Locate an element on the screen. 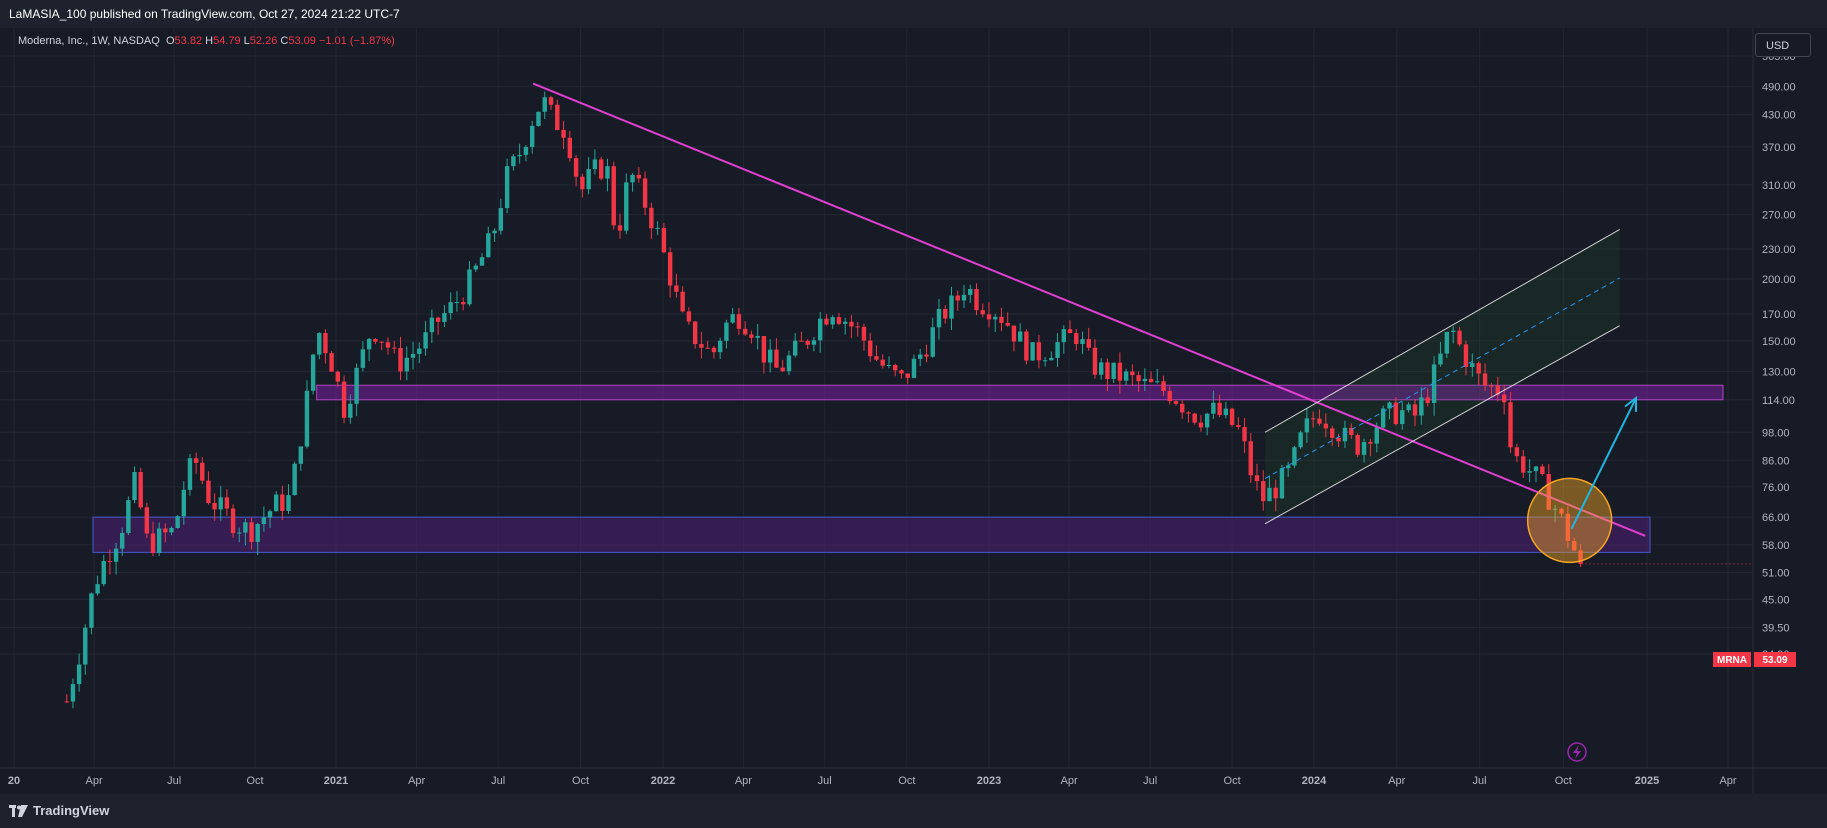 The image size is (1827, 828). x-tick-label: Oct is located at coordinates (1563, 781).